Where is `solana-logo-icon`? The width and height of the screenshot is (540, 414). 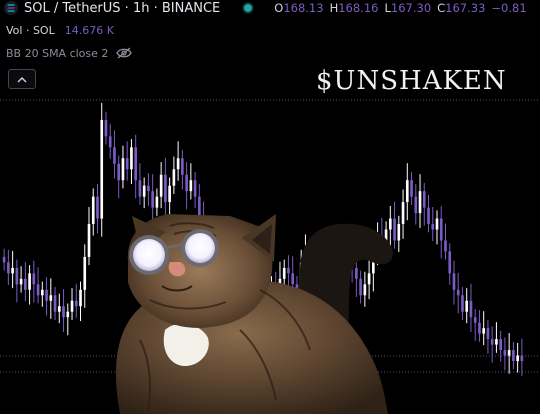 solana-logo-icon is located at coordinates (11, 8).